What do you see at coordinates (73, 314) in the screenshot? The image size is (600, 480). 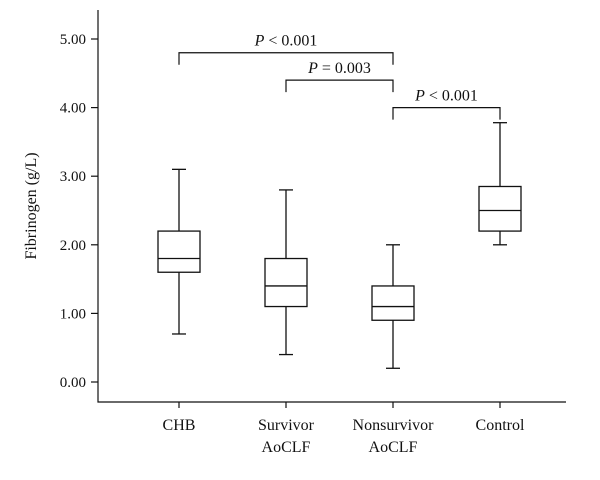 I see `y-tick-label: 1.00` at bounding box center [73, 314].